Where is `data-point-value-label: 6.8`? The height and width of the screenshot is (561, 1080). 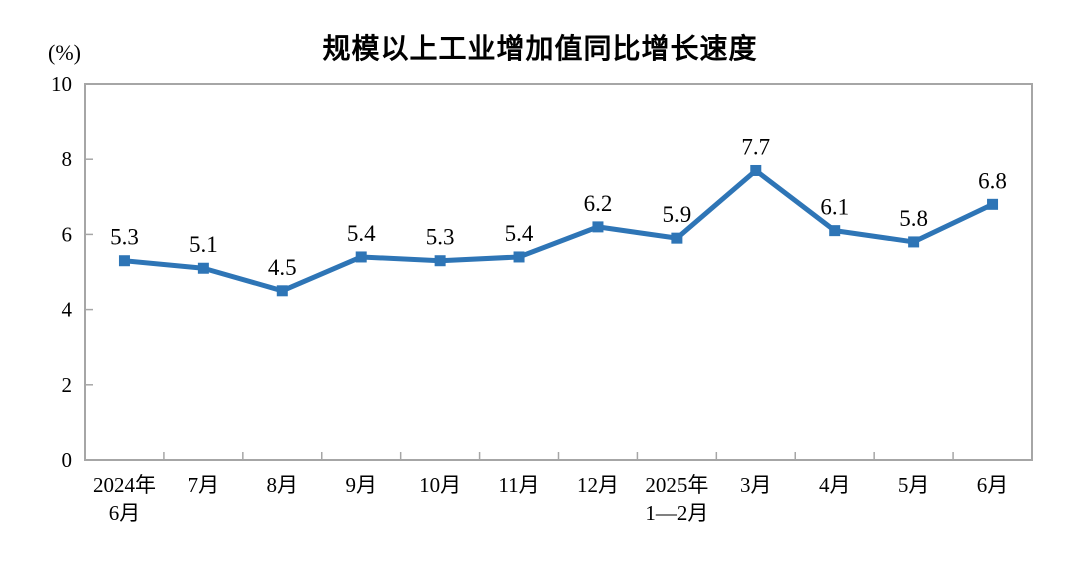
data-point-value-label: 6.8 is located at coordinates (992, 180).